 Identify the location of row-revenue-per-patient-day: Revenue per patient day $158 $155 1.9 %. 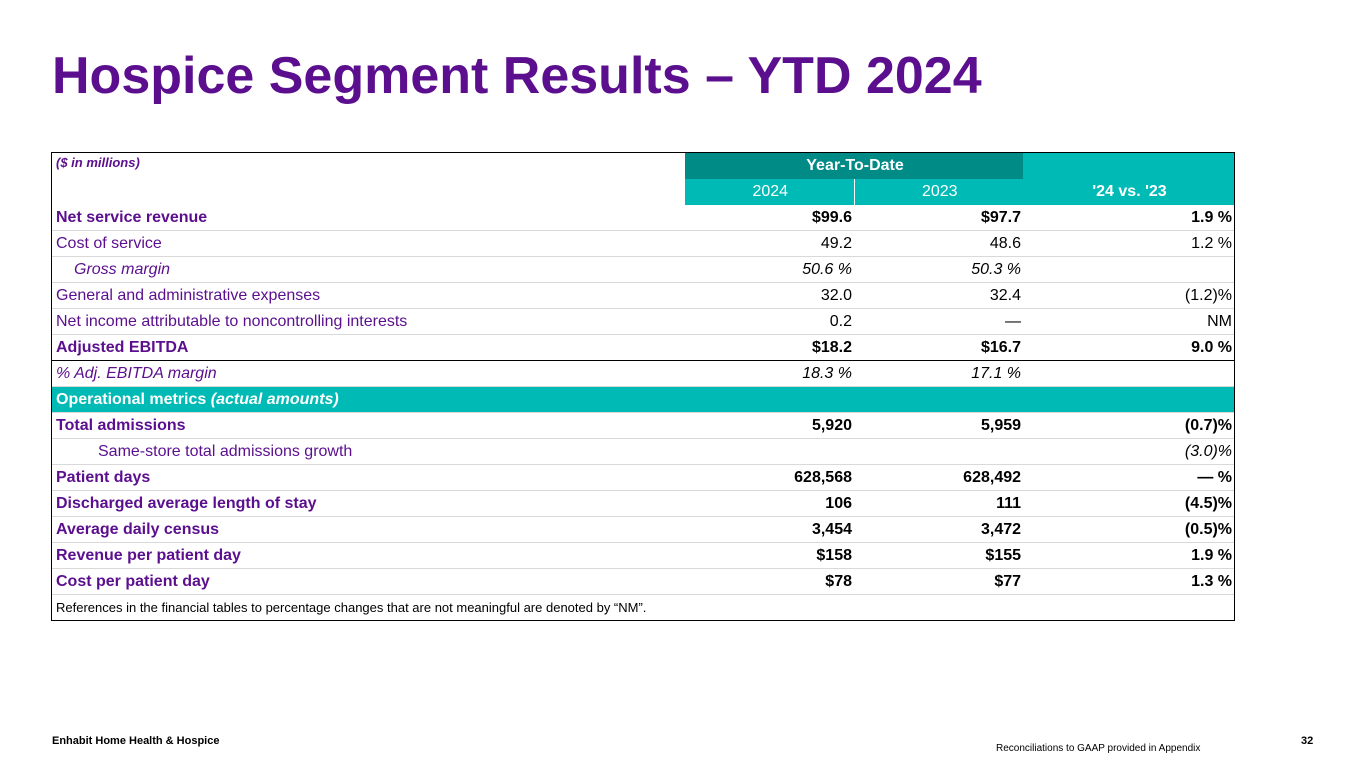
(643, 555).